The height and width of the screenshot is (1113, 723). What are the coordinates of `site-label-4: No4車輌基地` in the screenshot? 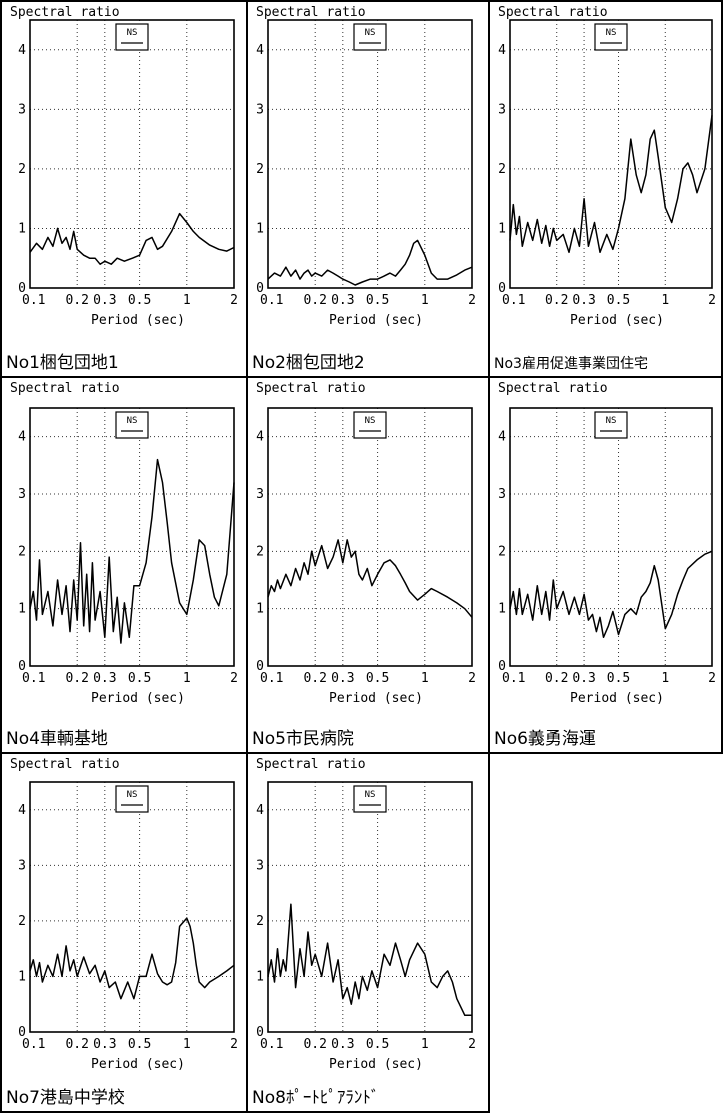 It's located at (57, 739).